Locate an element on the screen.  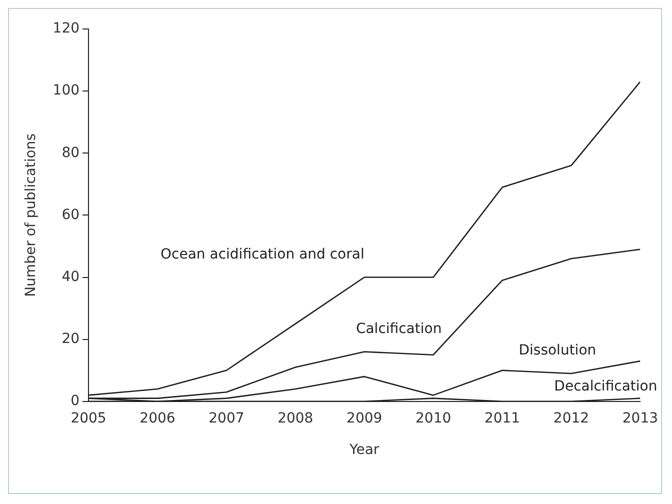
x-tick-label: 2011 is located at coordinates (502, 418).